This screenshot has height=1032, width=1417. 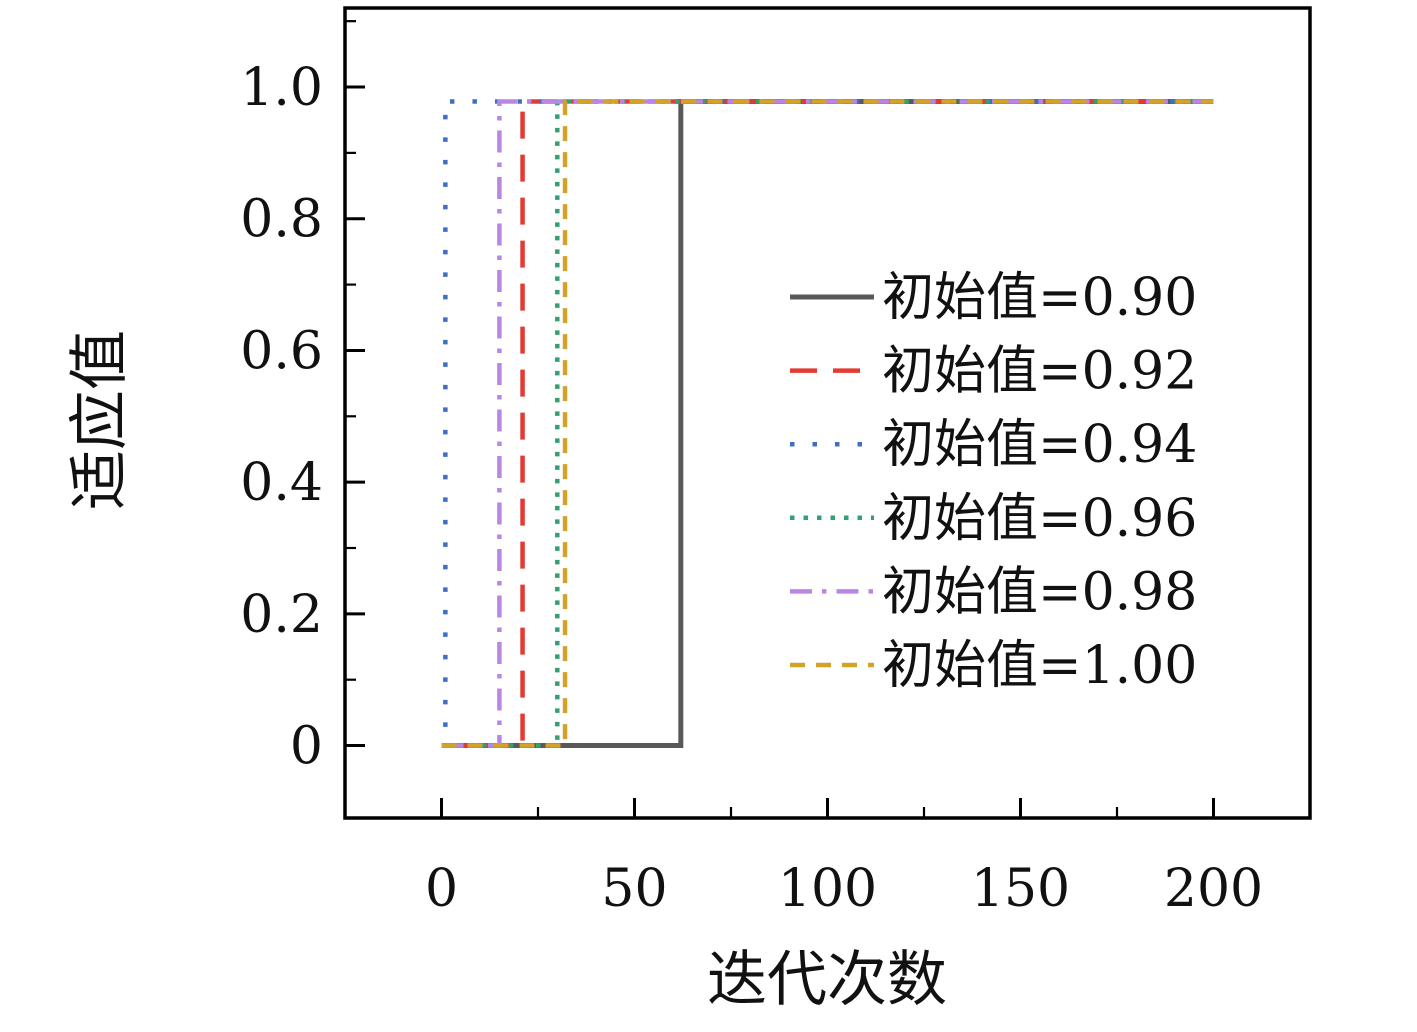 What do you see at coordinates (1039, 298) in the screenshot?
I see `legend-entry-label: 初始值=0.90` at bounding box center [1039, 298].